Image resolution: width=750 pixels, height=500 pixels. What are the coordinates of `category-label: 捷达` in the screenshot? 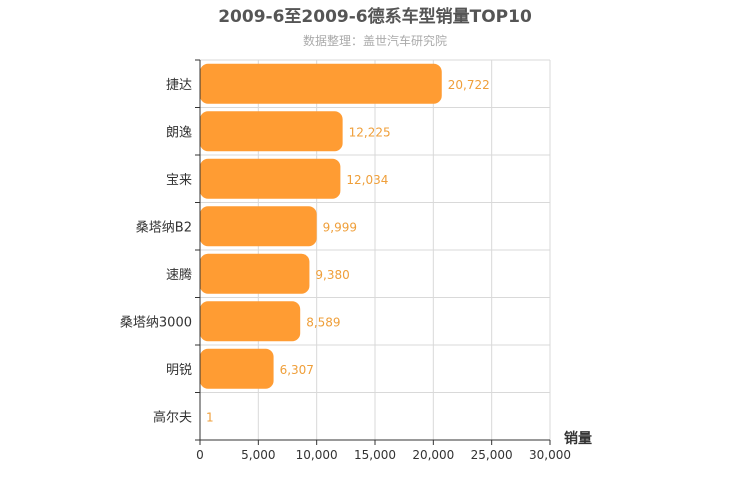 It's located at (179, 85).